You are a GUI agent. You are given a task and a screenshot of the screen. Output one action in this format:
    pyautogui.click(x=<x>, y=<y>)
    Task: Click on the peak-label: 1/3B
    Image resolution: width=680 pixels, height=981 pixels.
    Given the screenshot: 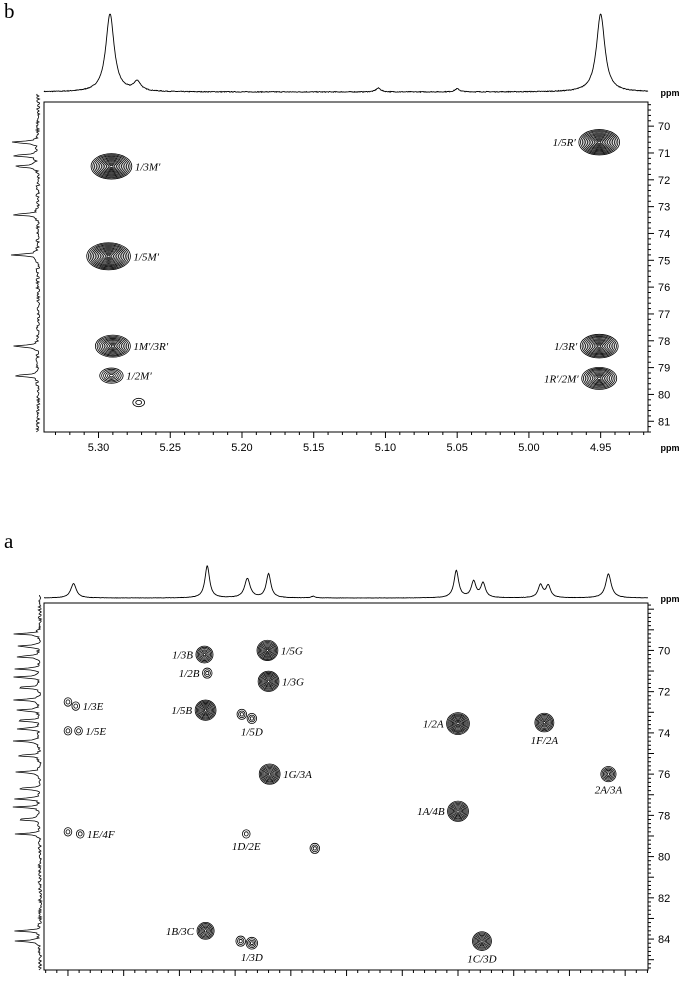 What is the action you would take?
    pyautogui.click(x=182, y=656)
    